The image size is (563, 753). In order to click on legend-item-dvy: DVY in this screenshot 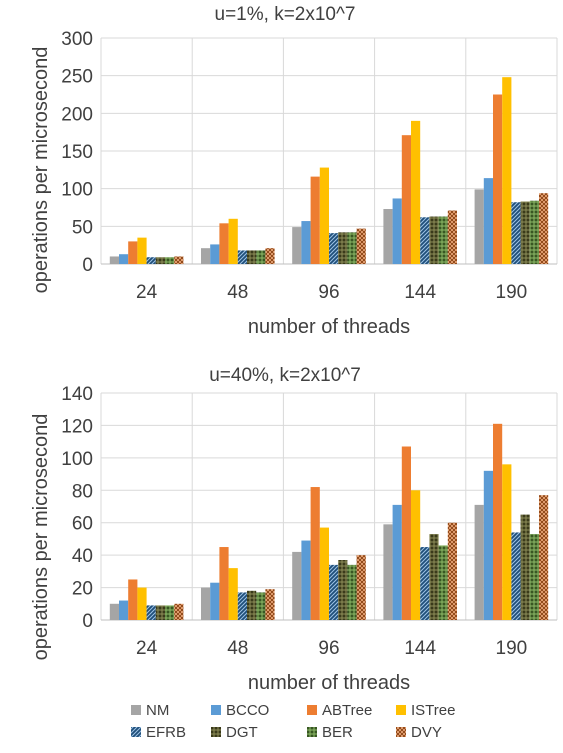, I will do `click(419, 732)`.